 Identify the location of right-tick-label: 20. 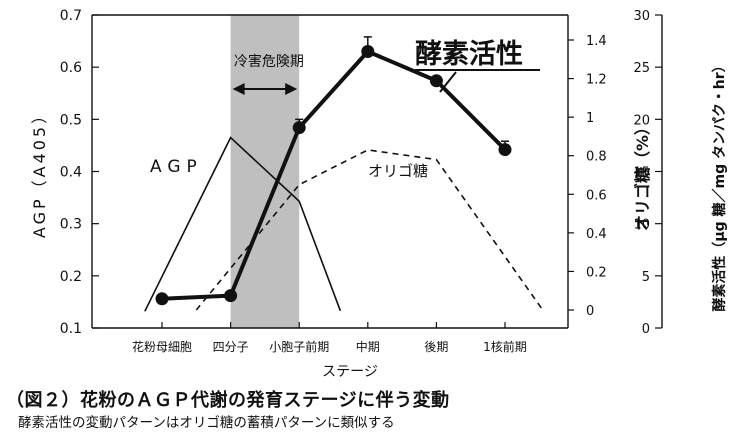
(641, 120).